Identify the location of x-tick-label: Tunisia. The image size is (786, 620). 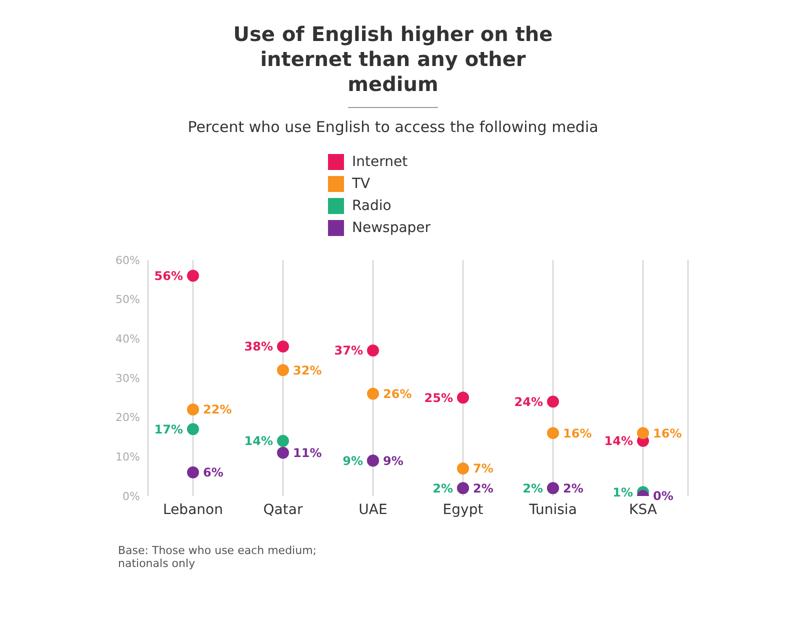
(552, 510).